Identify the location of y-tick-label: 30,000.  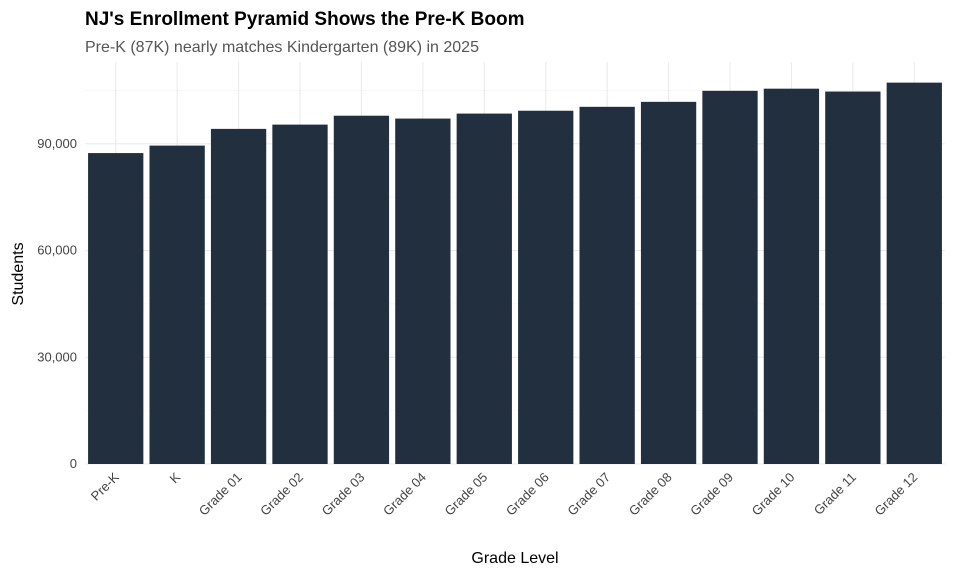
(57, 356).